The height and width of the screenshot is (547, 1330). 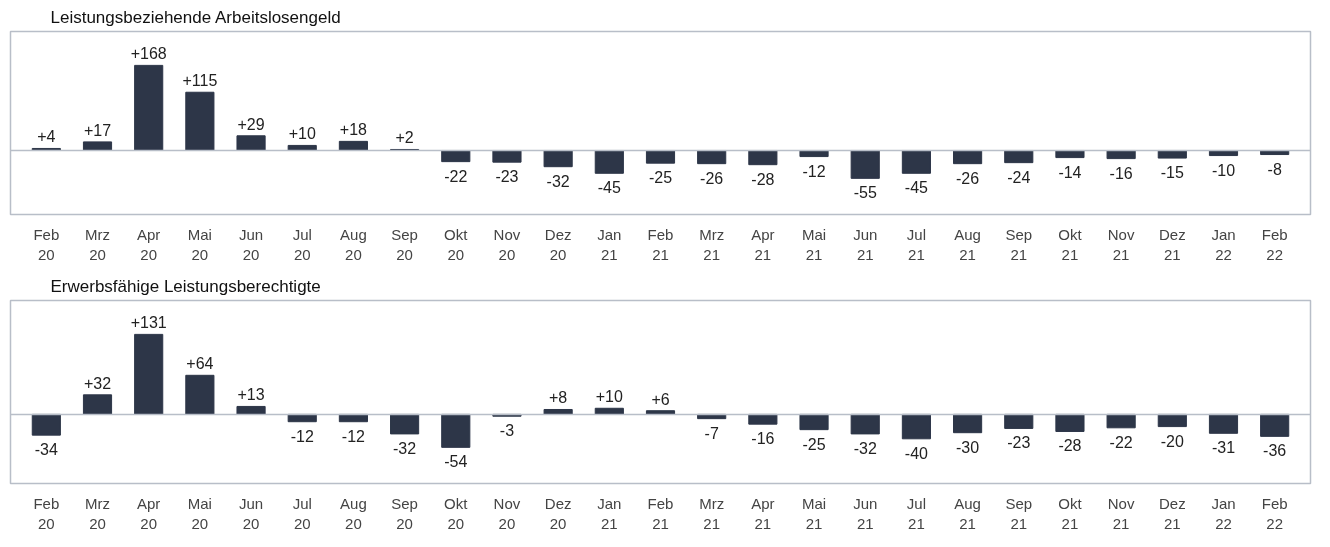 I want to click on data-label: +6, so click(x=660, y=399).